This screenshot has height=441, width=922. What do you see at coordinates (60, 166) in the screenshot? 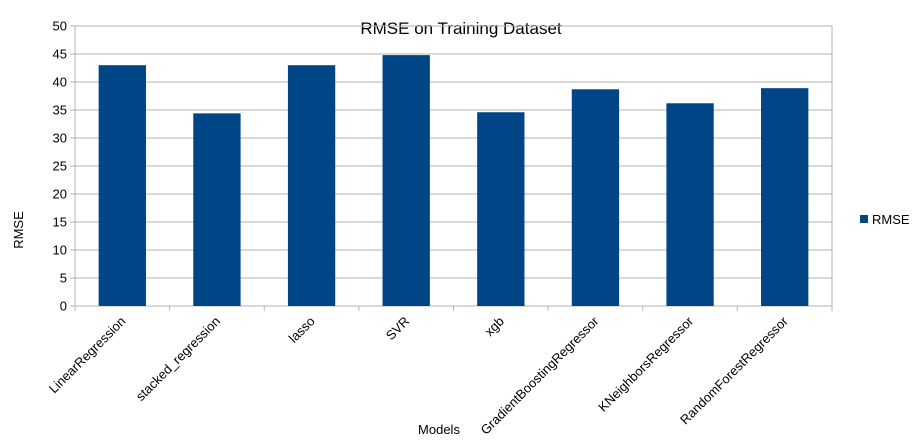
I see `y-tick-label: 25` at bounding box center [60, 166].